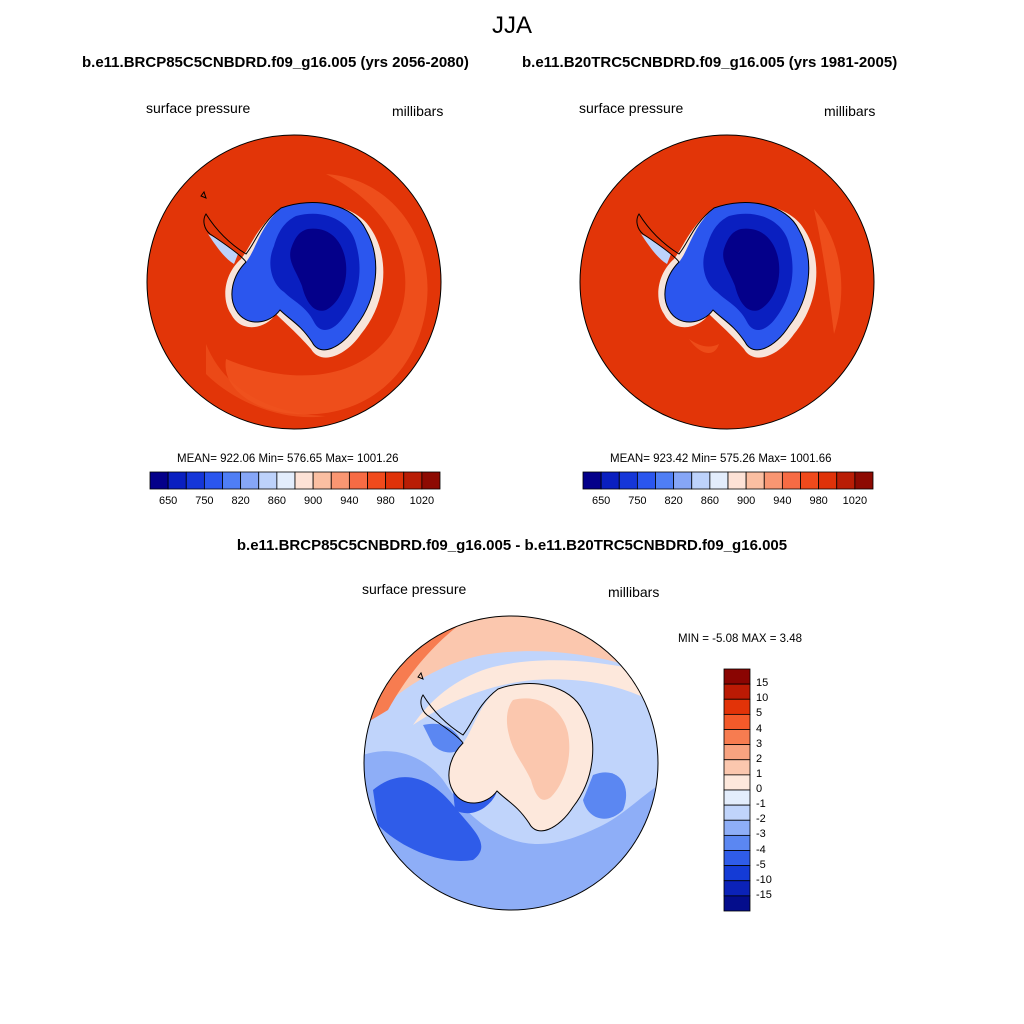  I want to click on left-variable-label: surface pressure, so click(198, 108).